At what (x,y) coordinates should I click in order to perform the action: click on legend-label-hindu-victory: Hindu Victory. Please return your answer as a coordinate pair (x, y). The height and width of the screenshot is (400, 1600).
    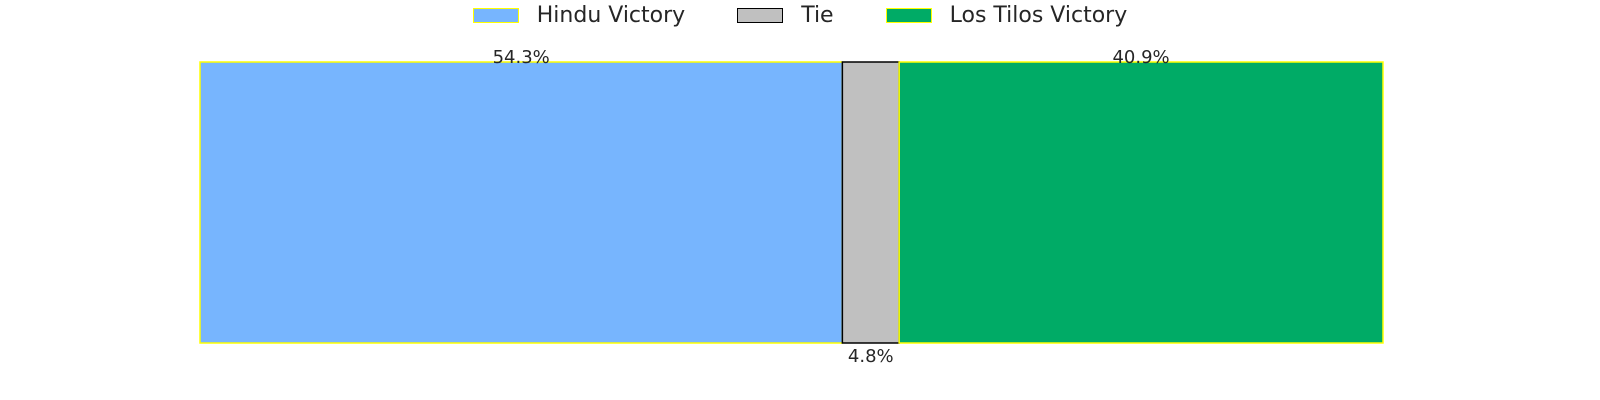
    Looking at the image, I should click on (611, 15).